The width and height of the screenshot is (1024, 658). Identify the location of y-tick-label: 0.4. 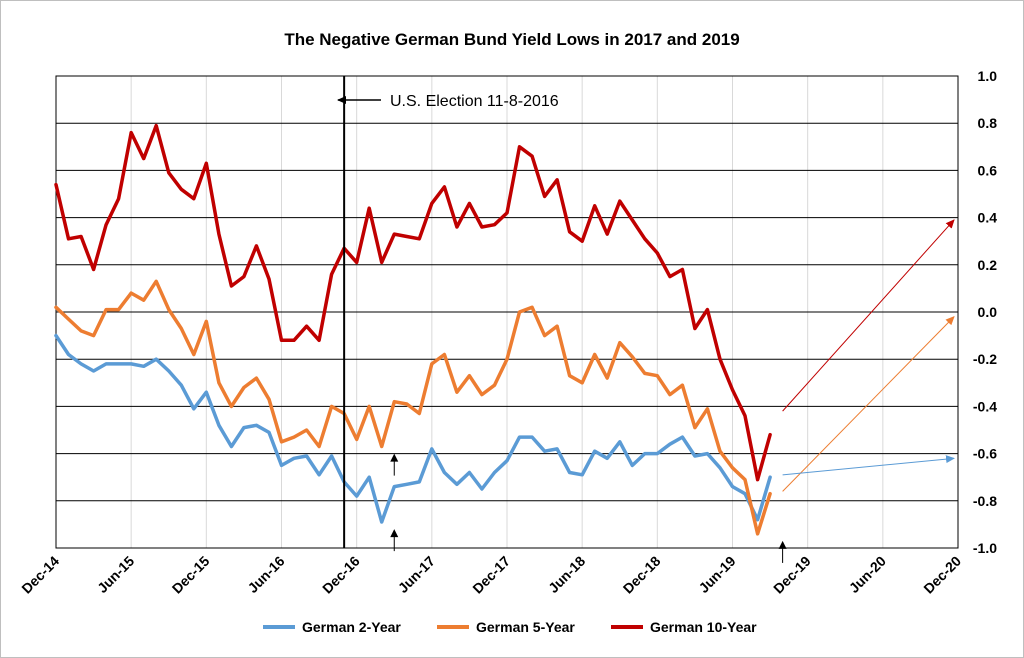
(988, 218).